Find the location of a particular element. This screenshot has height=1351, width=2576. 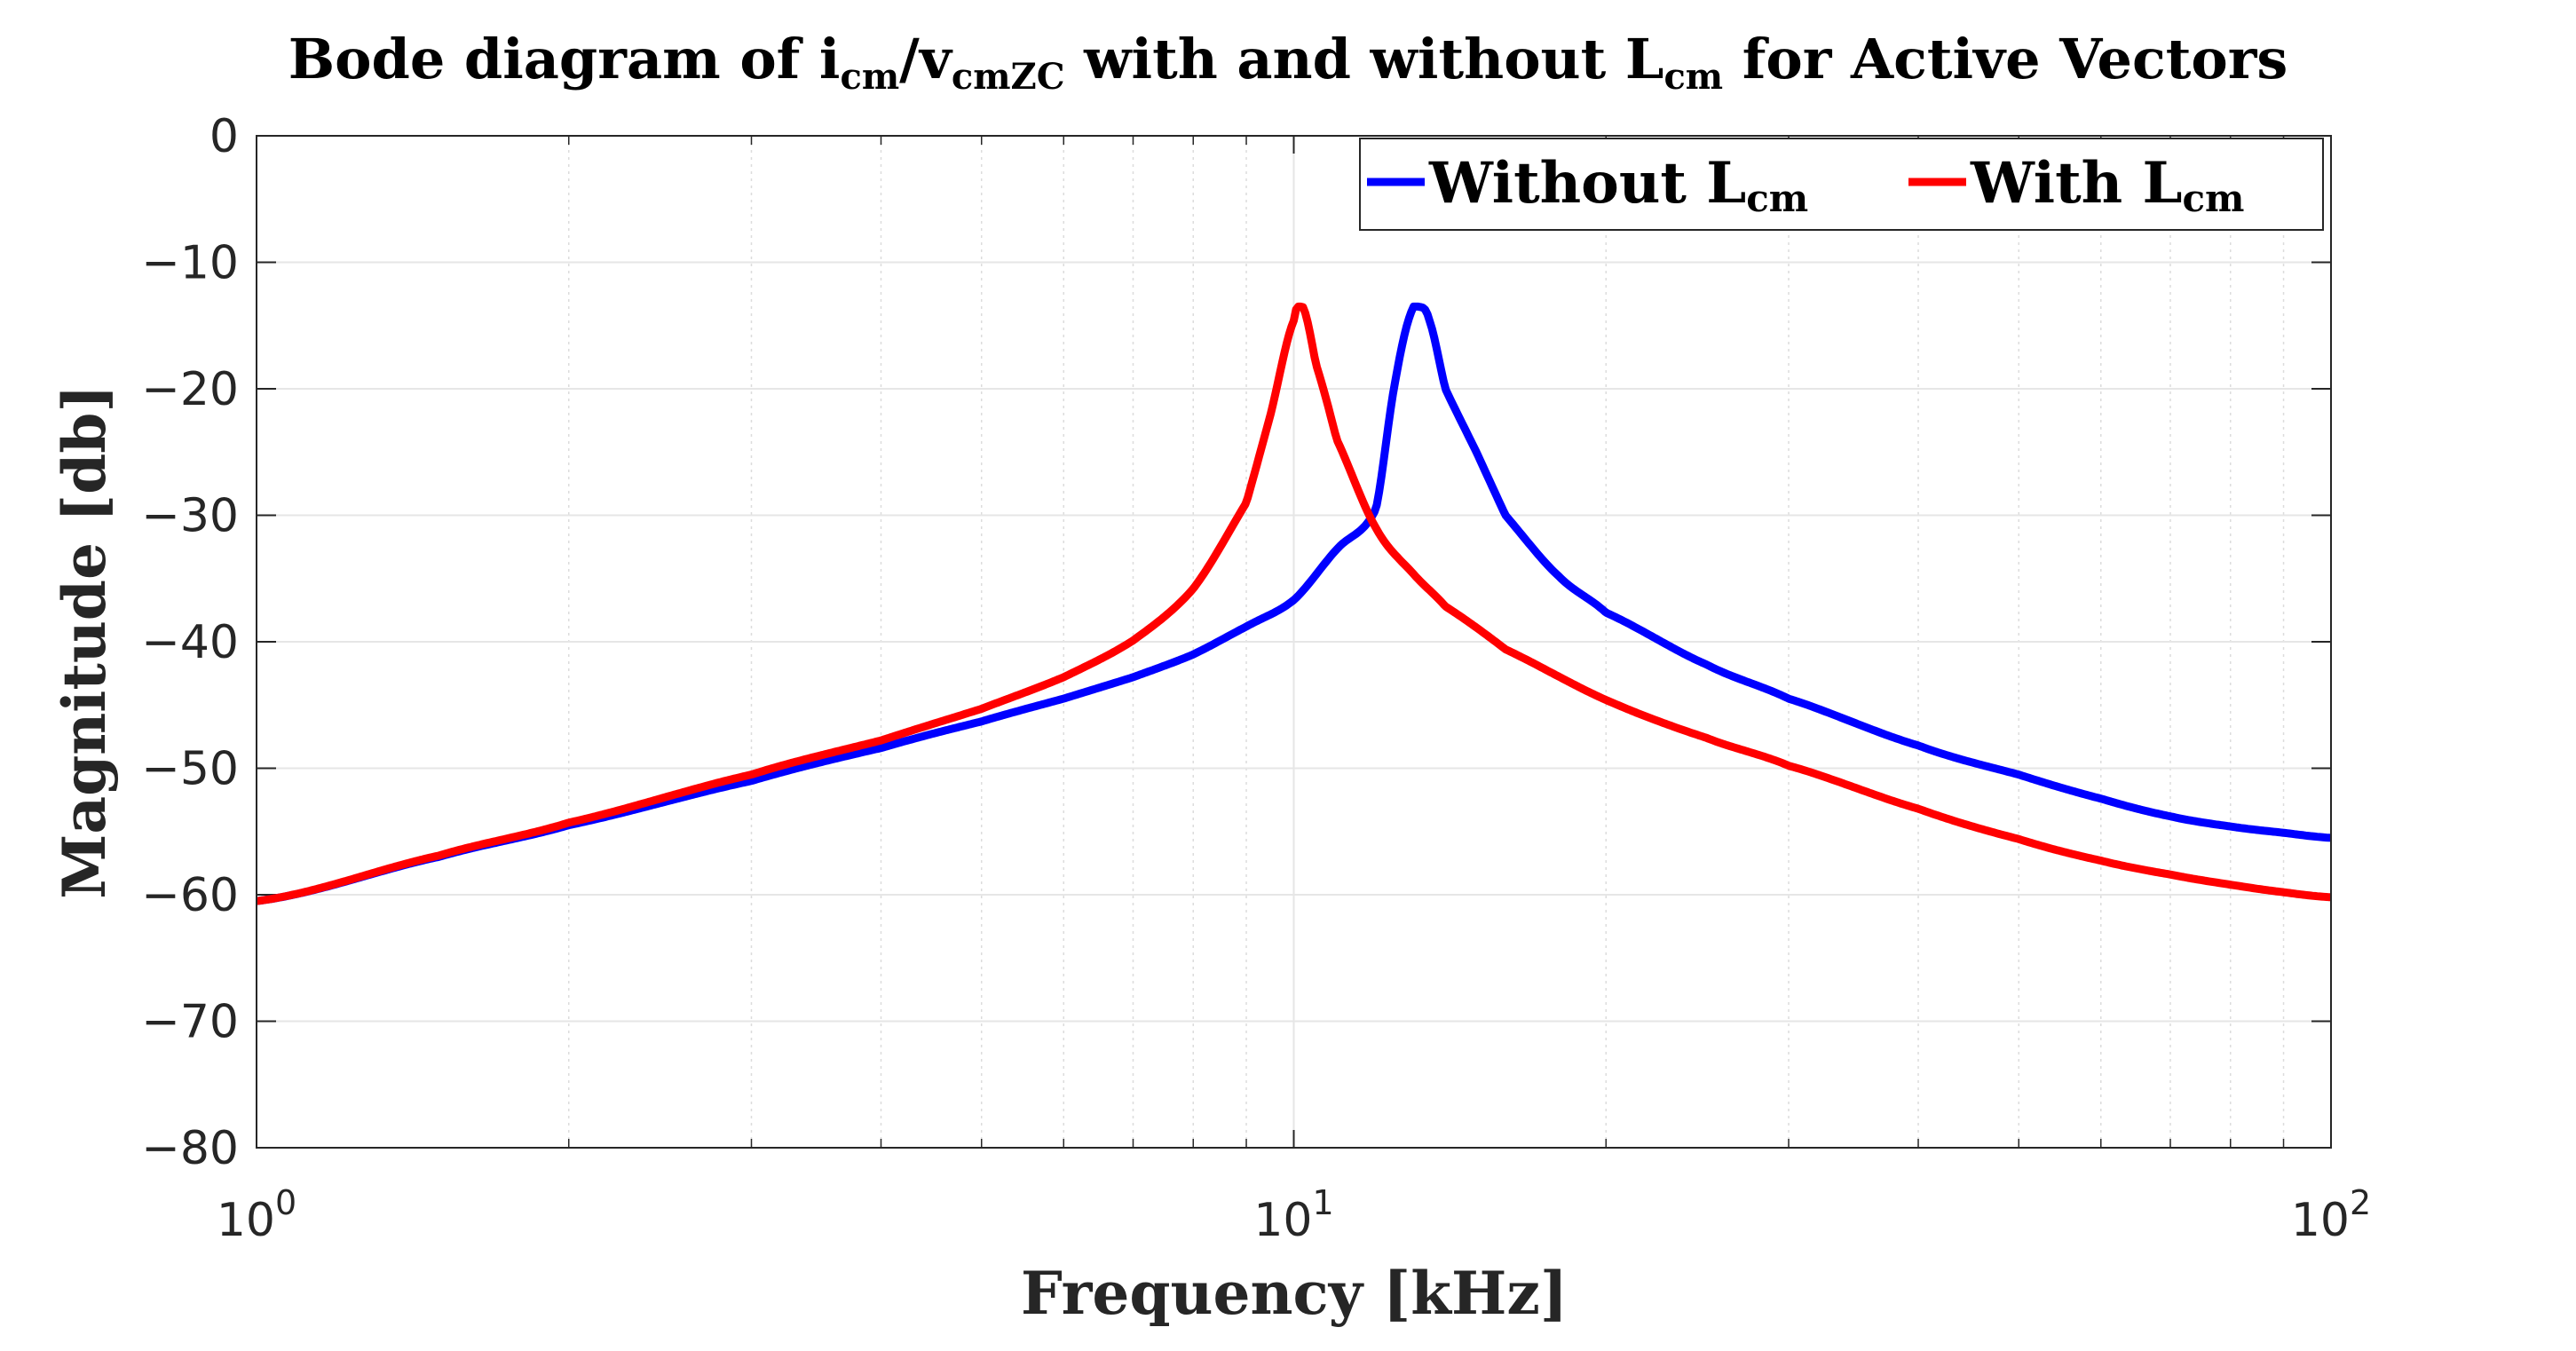

x-tick-label: 10² is located at coordinates (2331, 1215).